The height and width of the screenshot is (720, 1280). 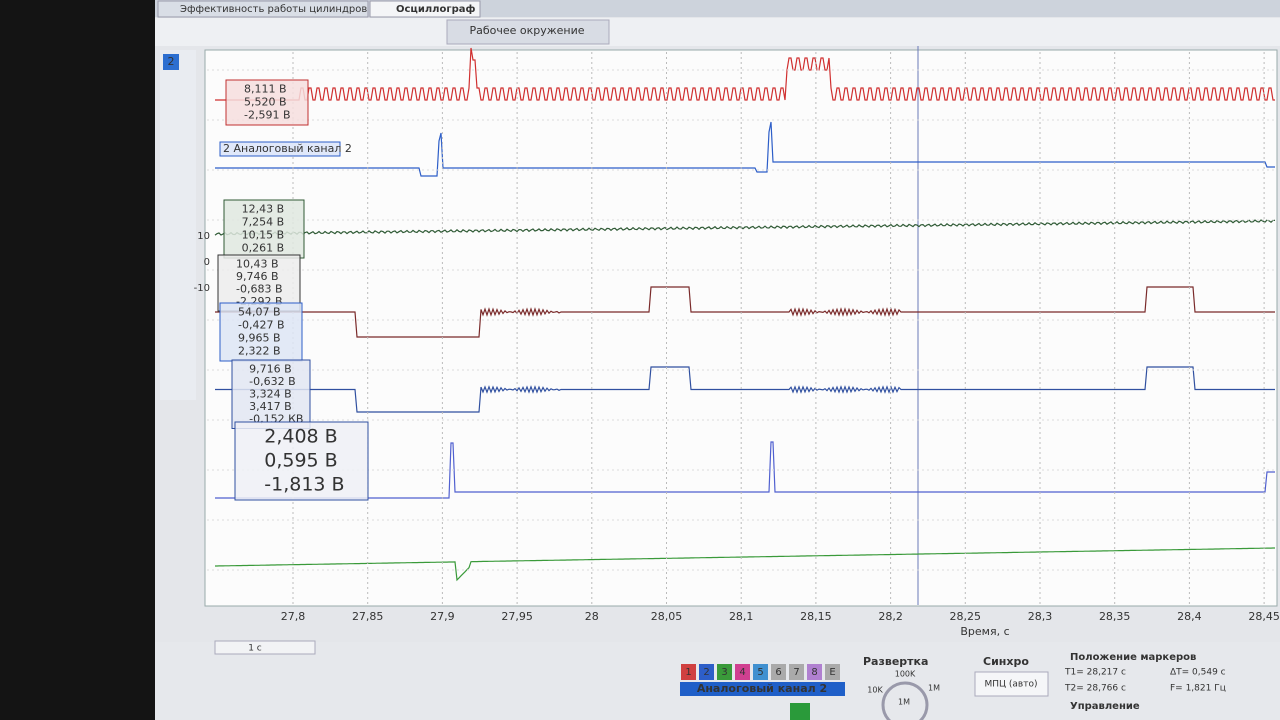 What do you see at coordinates (1115, 616) in the screenshot?
I see `x-tick-label: 28,35` at bounding box center [1115, 616].